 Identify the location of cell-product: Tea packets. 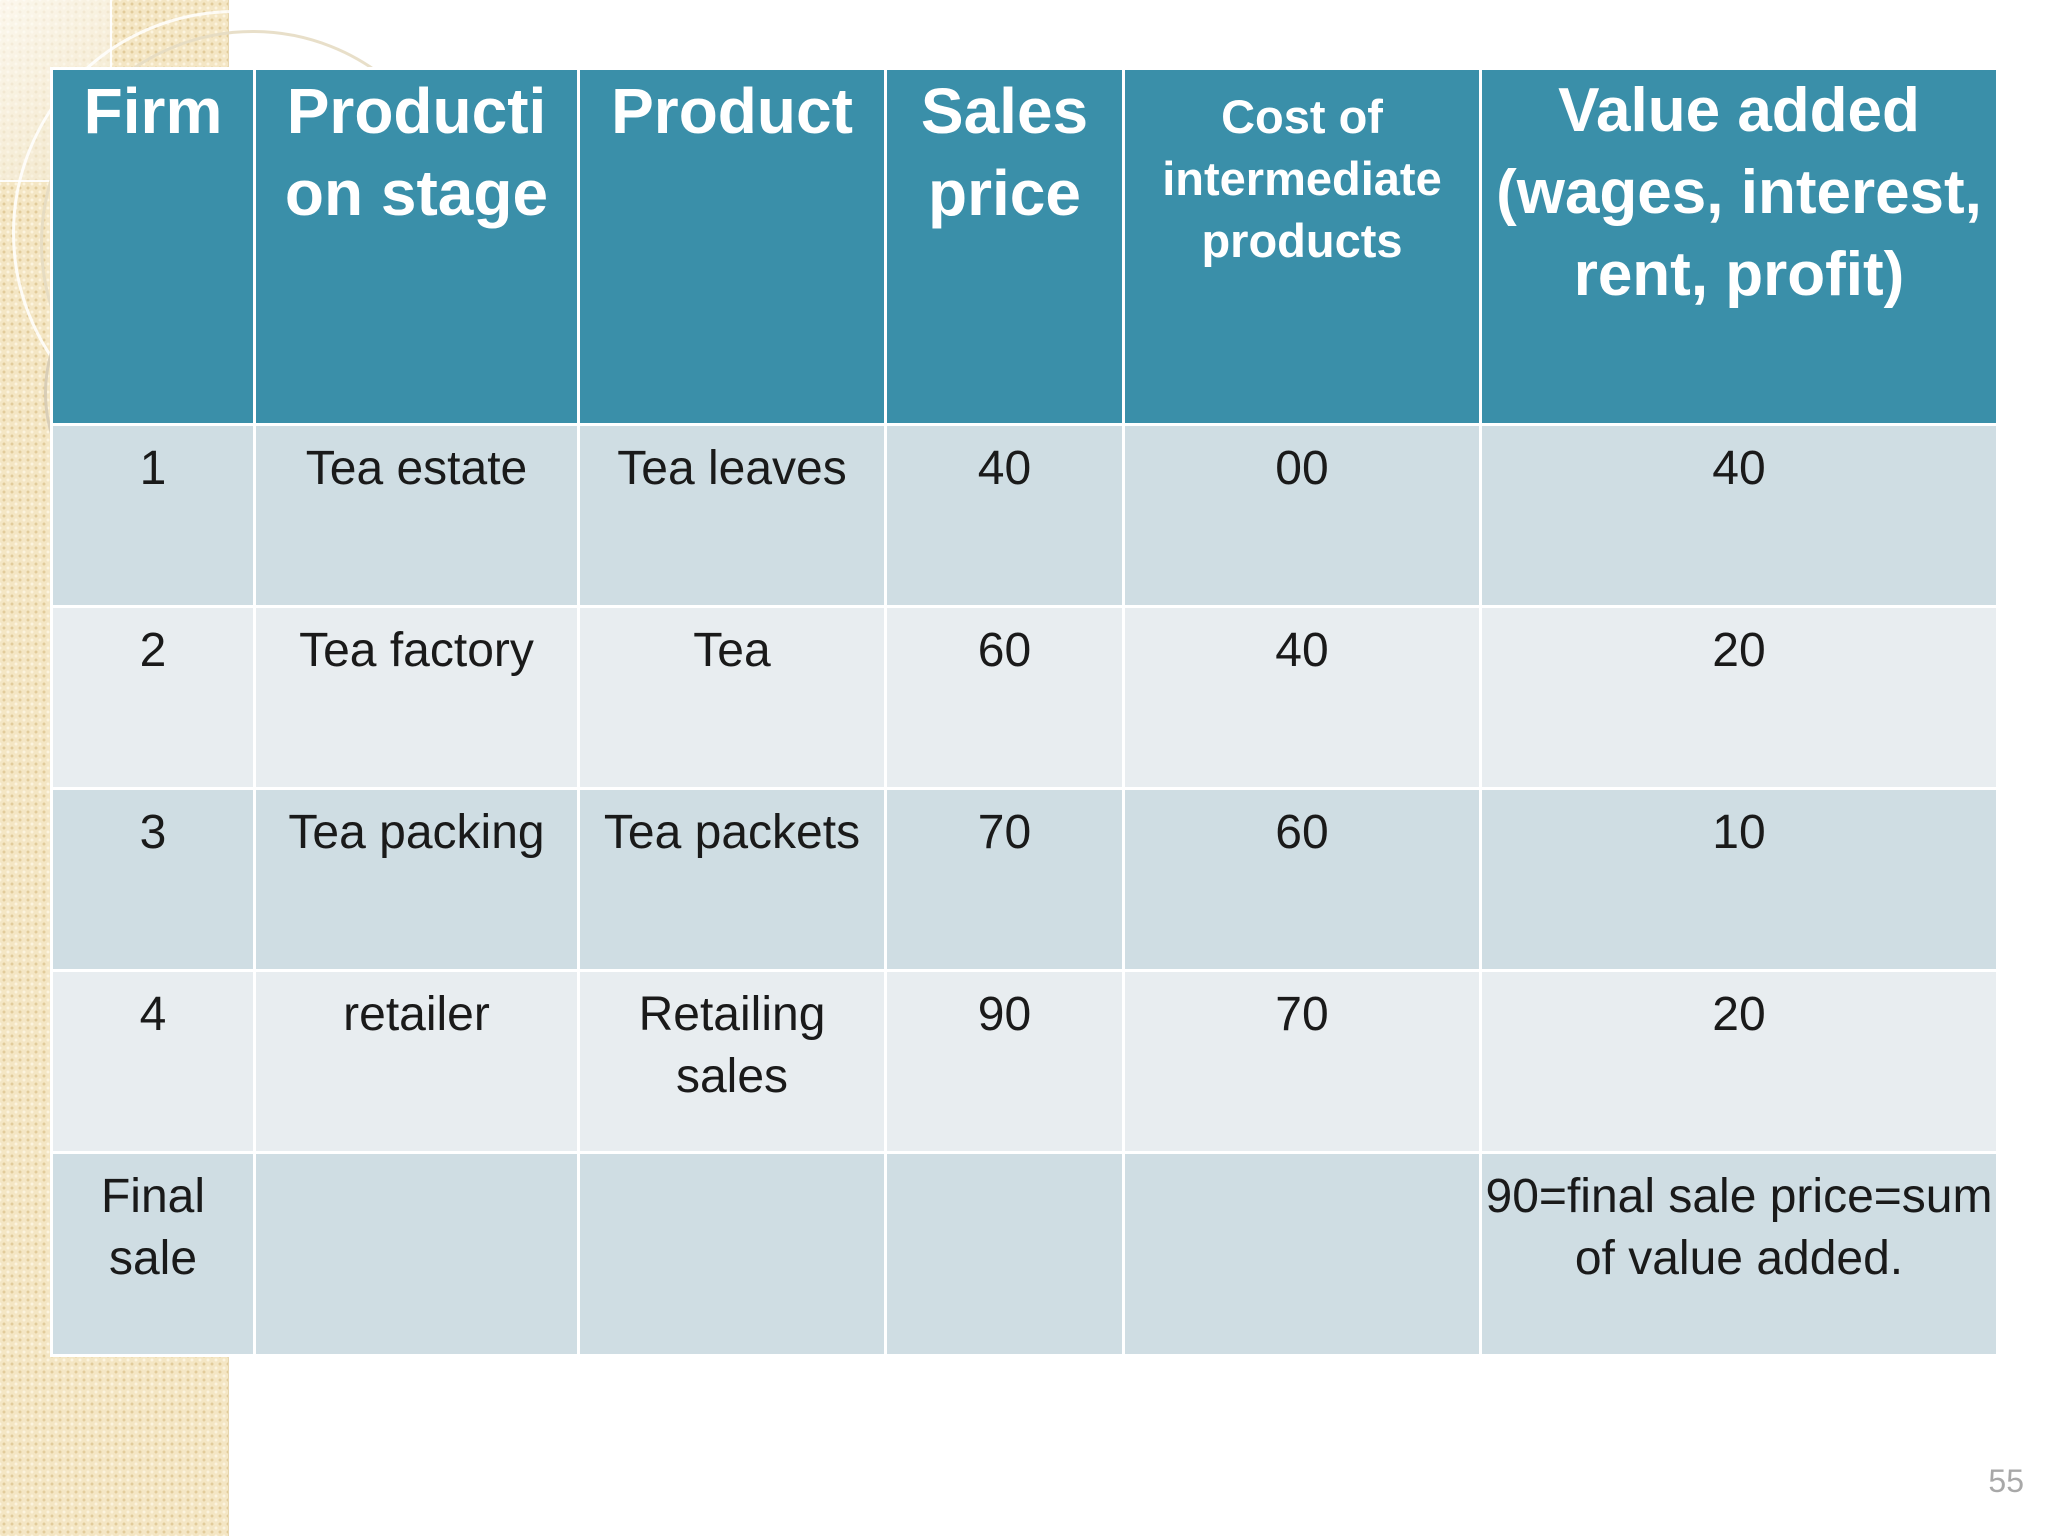
(732, 879).